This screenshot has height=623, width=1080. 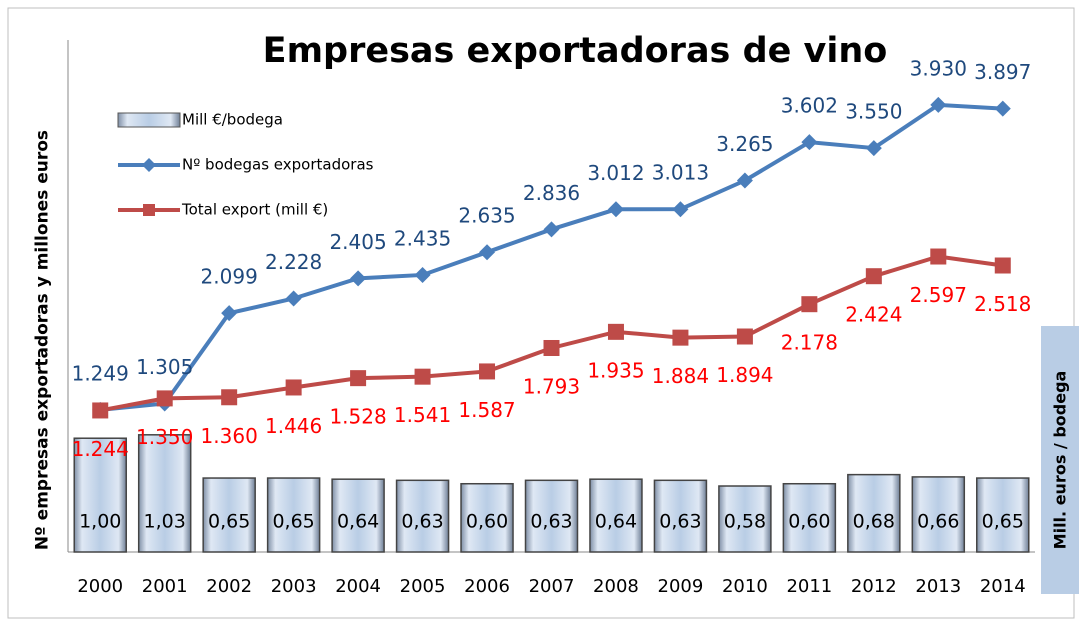 What do you see at coordinates (278, 165) in the screenshot?
I see `legend-label: Nº bodegas exportadoras` at bounding box center [278, 165].